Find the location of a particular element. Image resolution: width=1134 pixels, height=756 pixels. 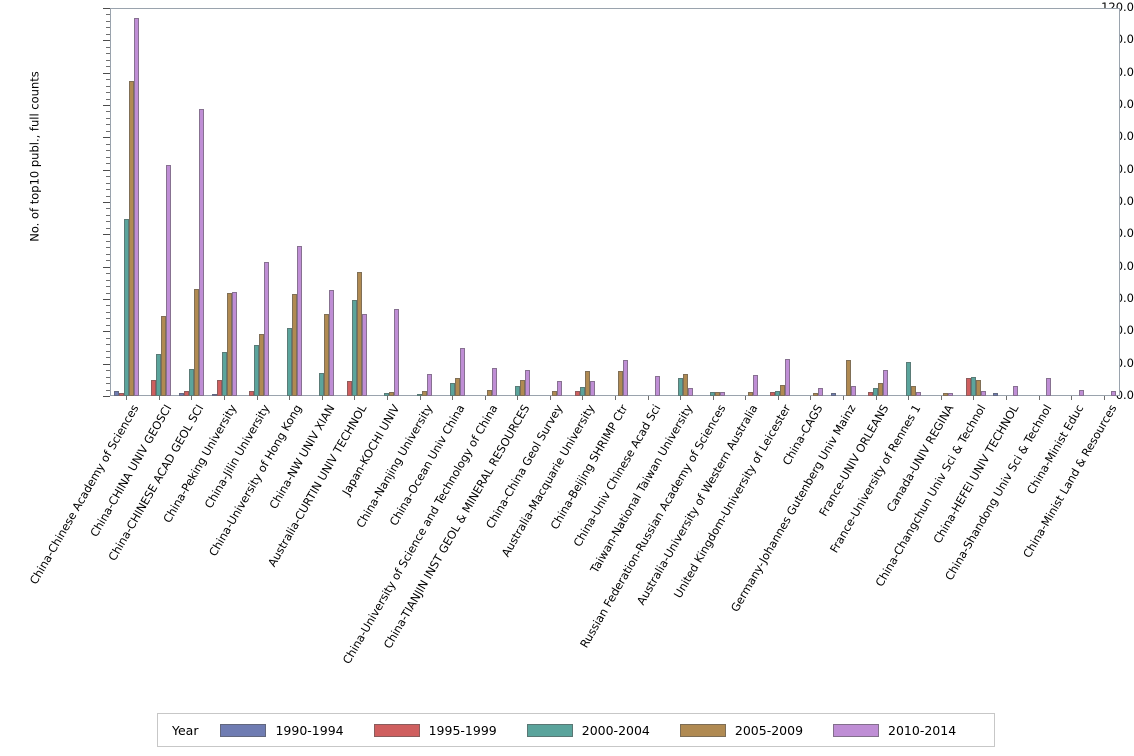

y-axis-tick-label: 0.0 is located at coordinates (1124, 395).